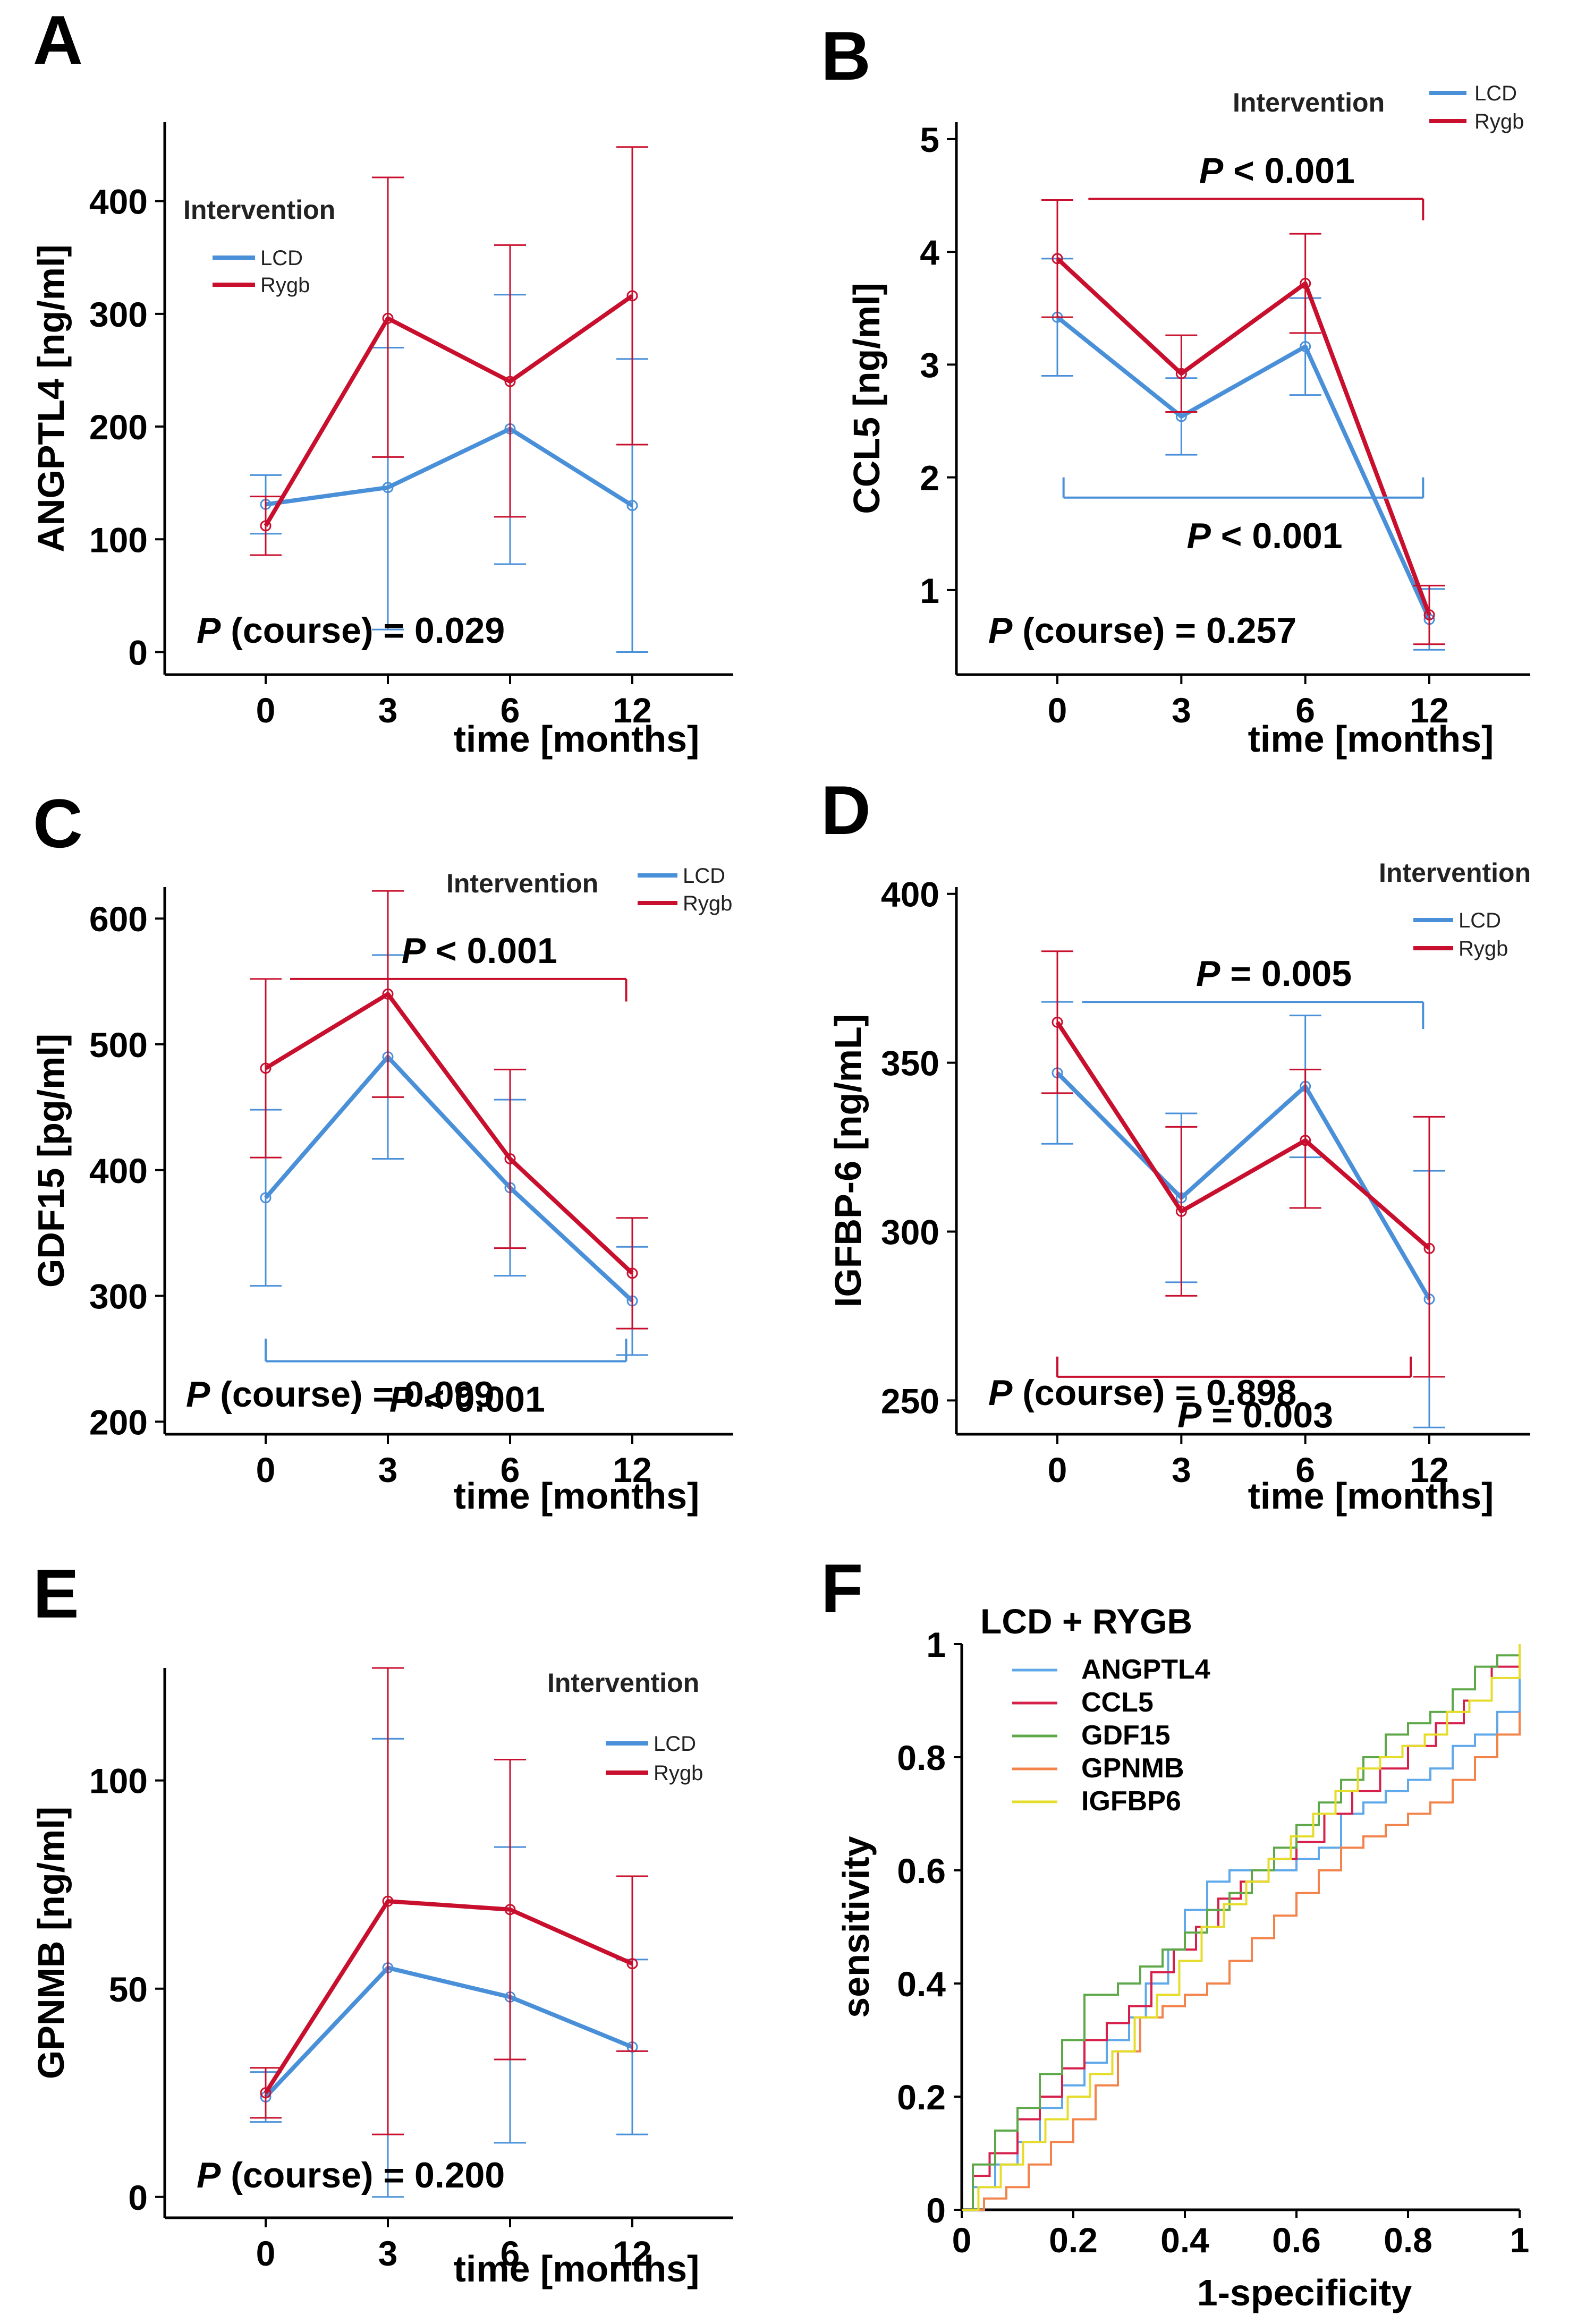 This screenshot has height=2324, width=1577. What do you see at coordinates (1142, 630) in the screenshot?
I see `p-course-label: P (course) = 0.257` at bounding box center [1142, 630].